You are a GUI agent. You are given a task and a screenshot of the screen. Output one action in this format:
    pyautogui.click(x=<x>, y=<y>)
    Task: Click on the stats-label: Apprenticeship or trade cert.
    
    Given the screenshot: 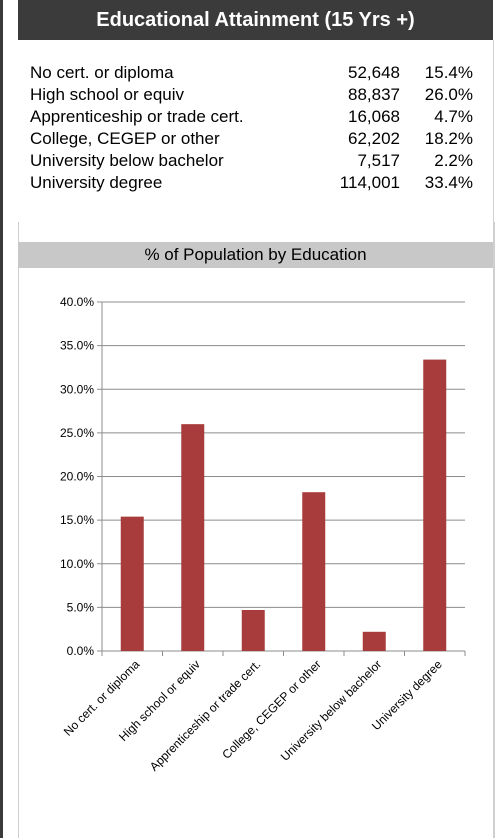 What is the action you would take?
    pyautogui.click(x=137, y=116)
    